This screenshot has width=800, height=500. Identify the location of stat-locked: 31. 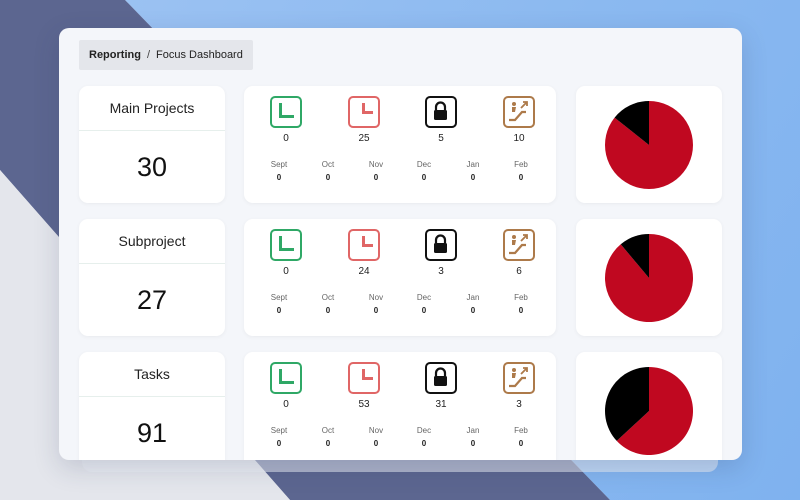
(441, 386).